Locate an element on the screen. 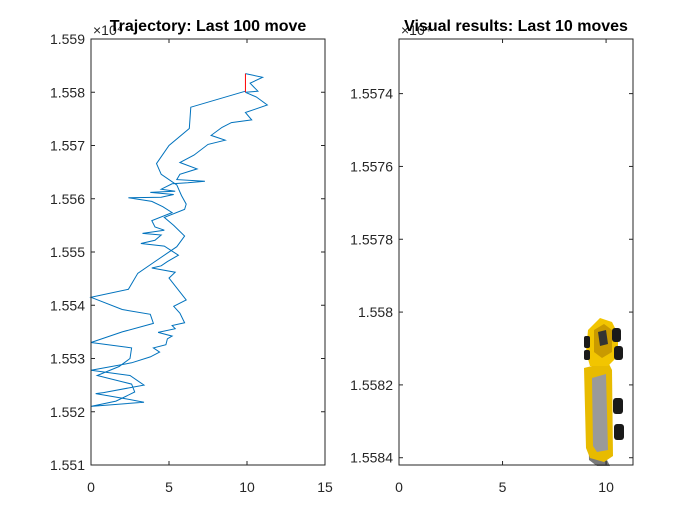 This screenshot has width=700, height=525. trajectory-title: Trajectory: Last 100 move is located at coordinates (208, 26).